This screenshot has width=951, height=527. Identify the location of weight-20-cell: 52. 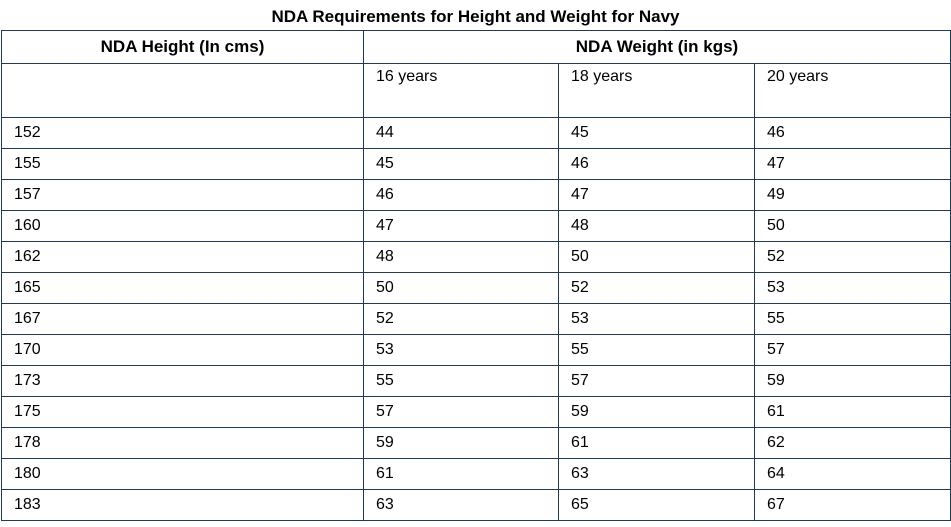
(852, 257).